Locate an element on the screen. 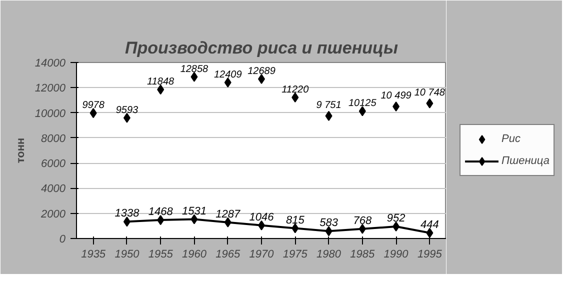 This screenshot has width=578, height=288. data-label: 952 is located at coordinates (396, 218).